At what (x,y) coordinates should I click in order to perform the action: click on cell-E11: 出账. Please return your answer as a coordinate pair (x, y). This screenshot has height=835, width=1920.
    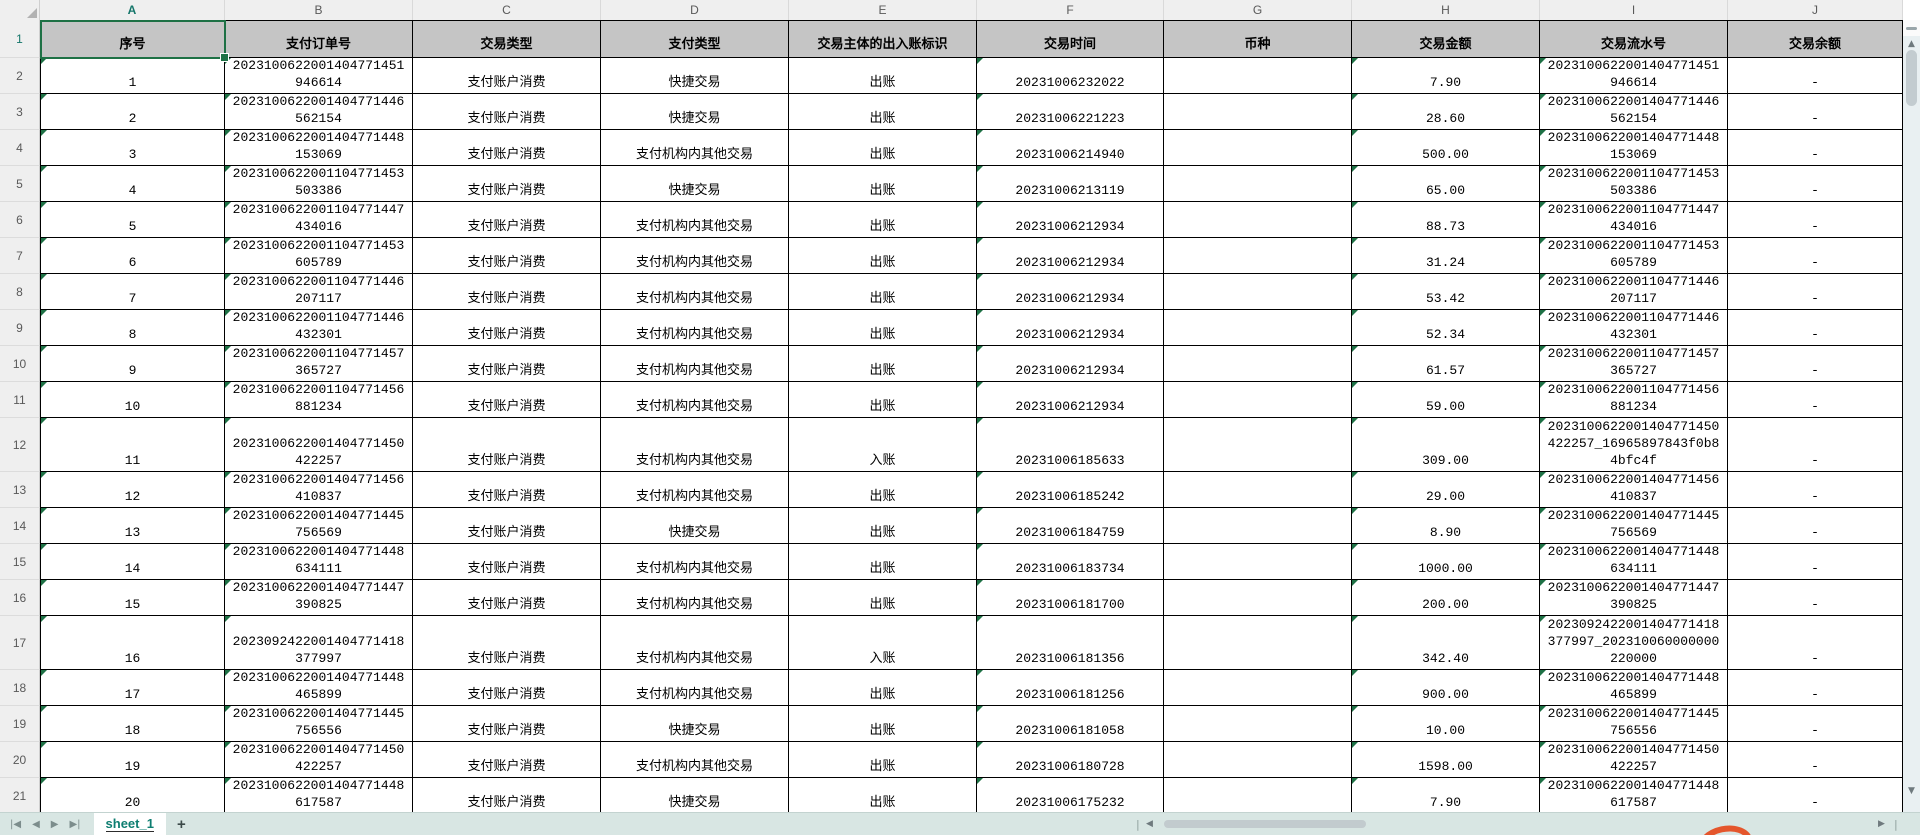
    Looking at the image, I should click on (883, 400).